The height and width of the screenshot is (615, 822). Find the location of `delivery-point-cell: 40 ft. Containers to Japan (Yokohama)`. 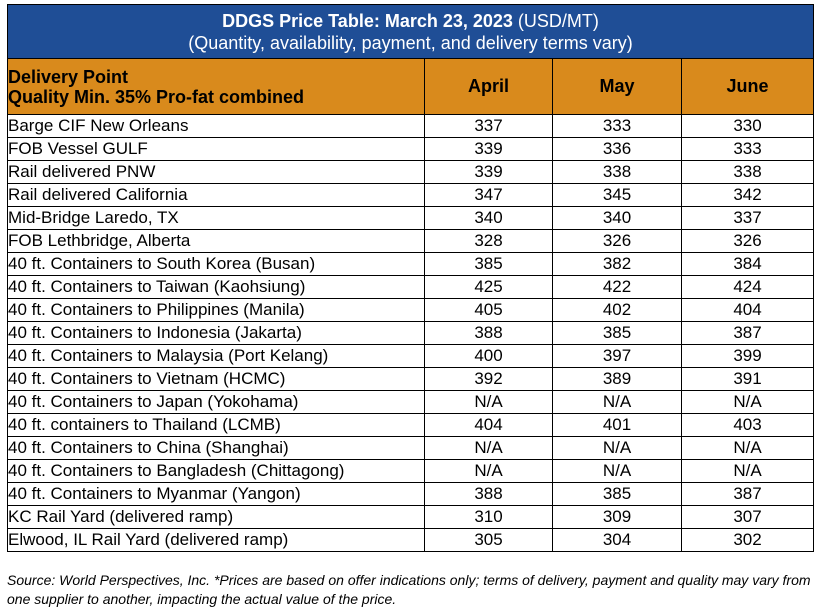

delivery-point-cell: 40 ft. Containers to Japan (Yokohama) is located at coordinates (216, 402).